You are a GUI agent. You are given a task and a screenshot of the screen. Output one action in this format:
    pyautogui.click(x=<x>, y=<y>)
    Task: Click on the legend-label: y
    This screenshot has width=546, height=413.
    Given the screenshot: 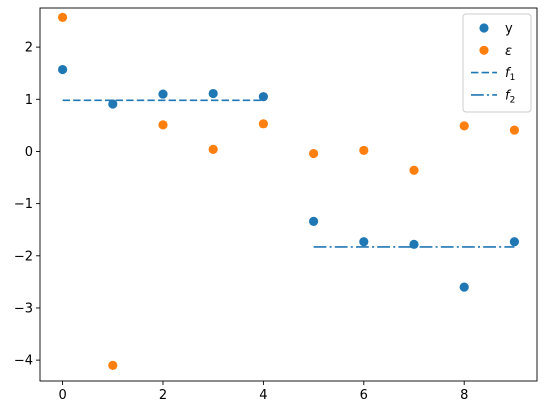 What is the action you would take?
    pyautogui.click(x=509, y=29)
    